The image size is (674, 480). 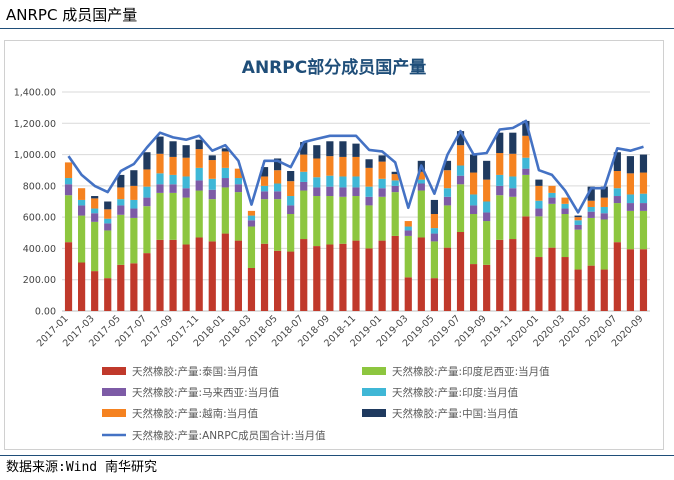 What do you see at coordinates (39, 218) in the screenshot?
I see `y-tick-label: 600.00` at bounding box center [39, 218].